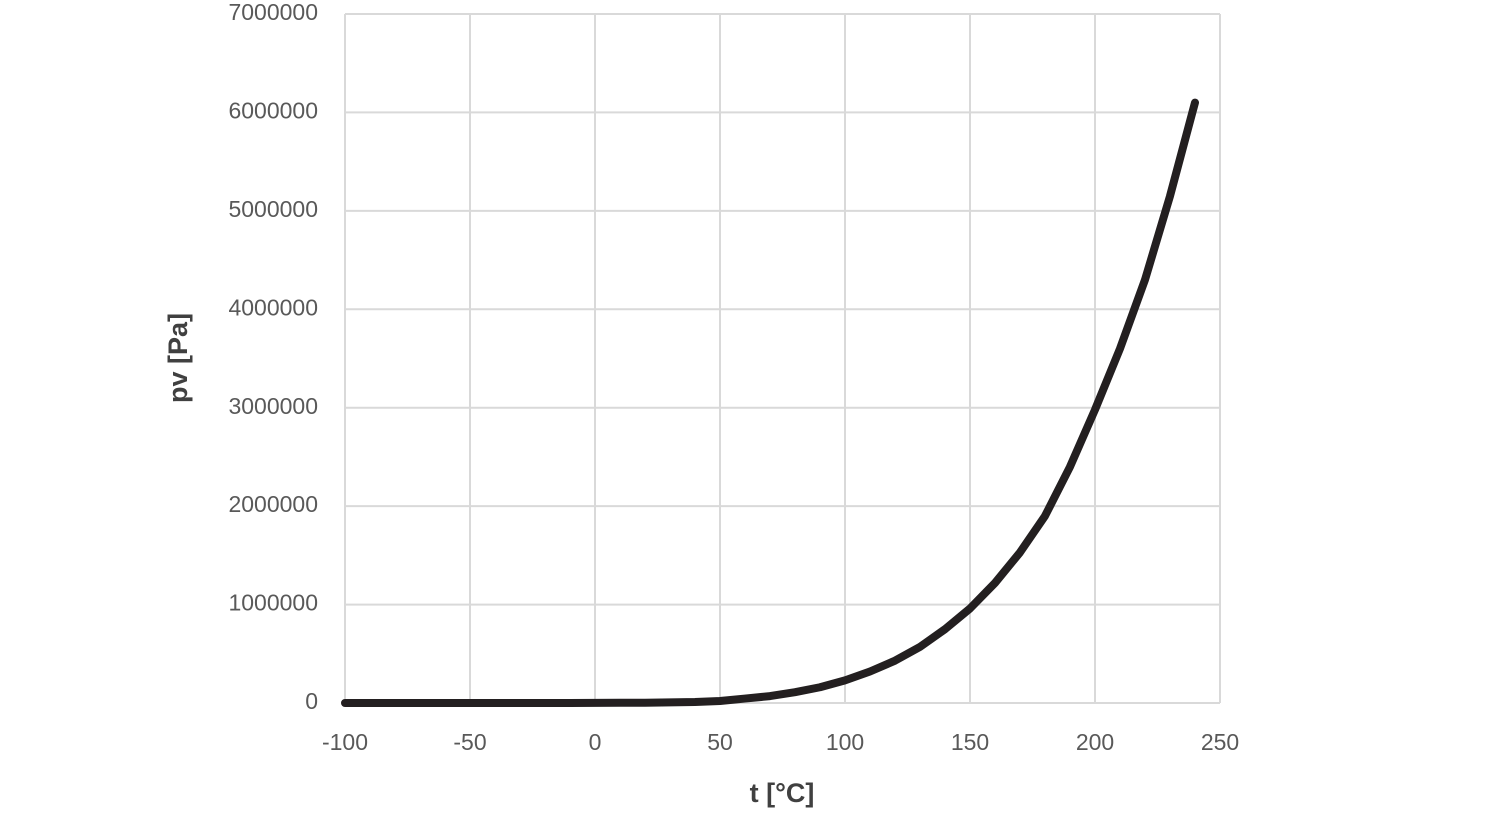 This screenshot has height=816, width=1491. Describe the element at coordinates (345, 742) in the screenshot. I see `x-tick-label: -100` at that location.